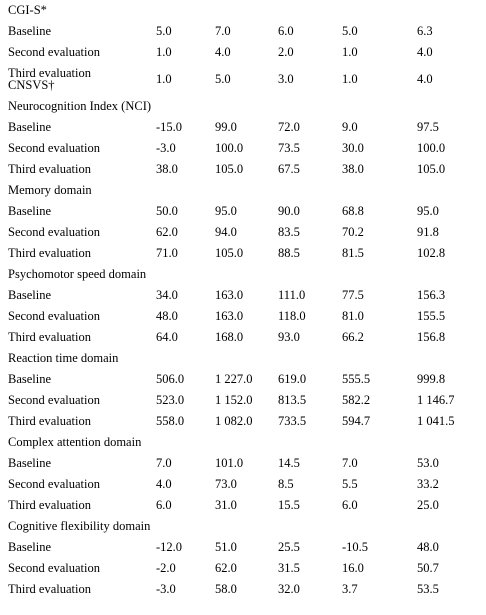 The height and width of the screenshot is (615, 486). Describe the element at coordinates (226, 127) in the screenshot. I see `value-cell: 99.0` at that location.